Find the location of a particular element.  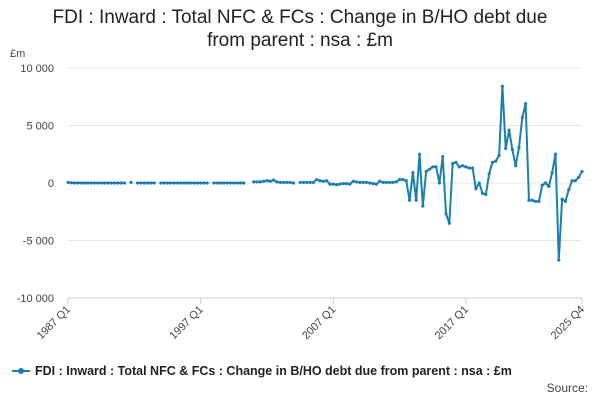

y-tick-label: 0 is located at coordinates (51, 184).